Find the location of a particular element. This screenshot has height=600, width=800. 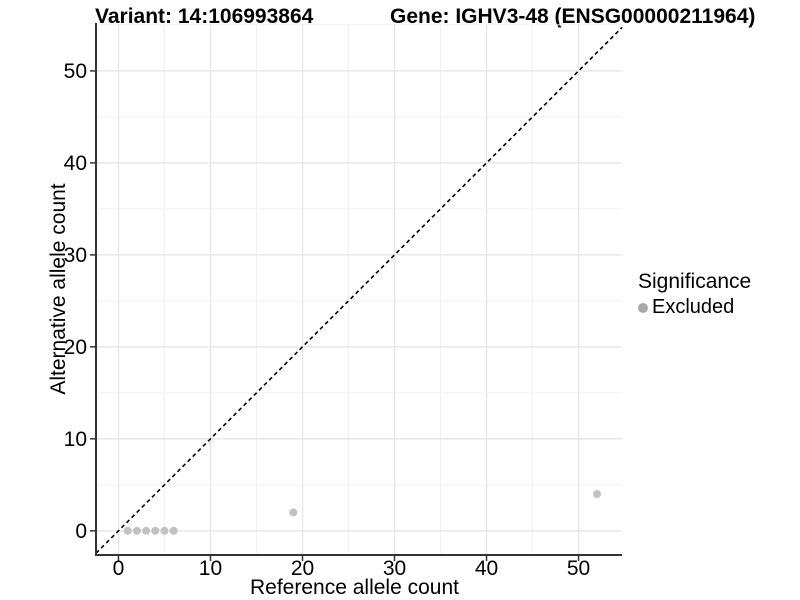

y-tick-label: 50 is located at coordinates (75, 71).